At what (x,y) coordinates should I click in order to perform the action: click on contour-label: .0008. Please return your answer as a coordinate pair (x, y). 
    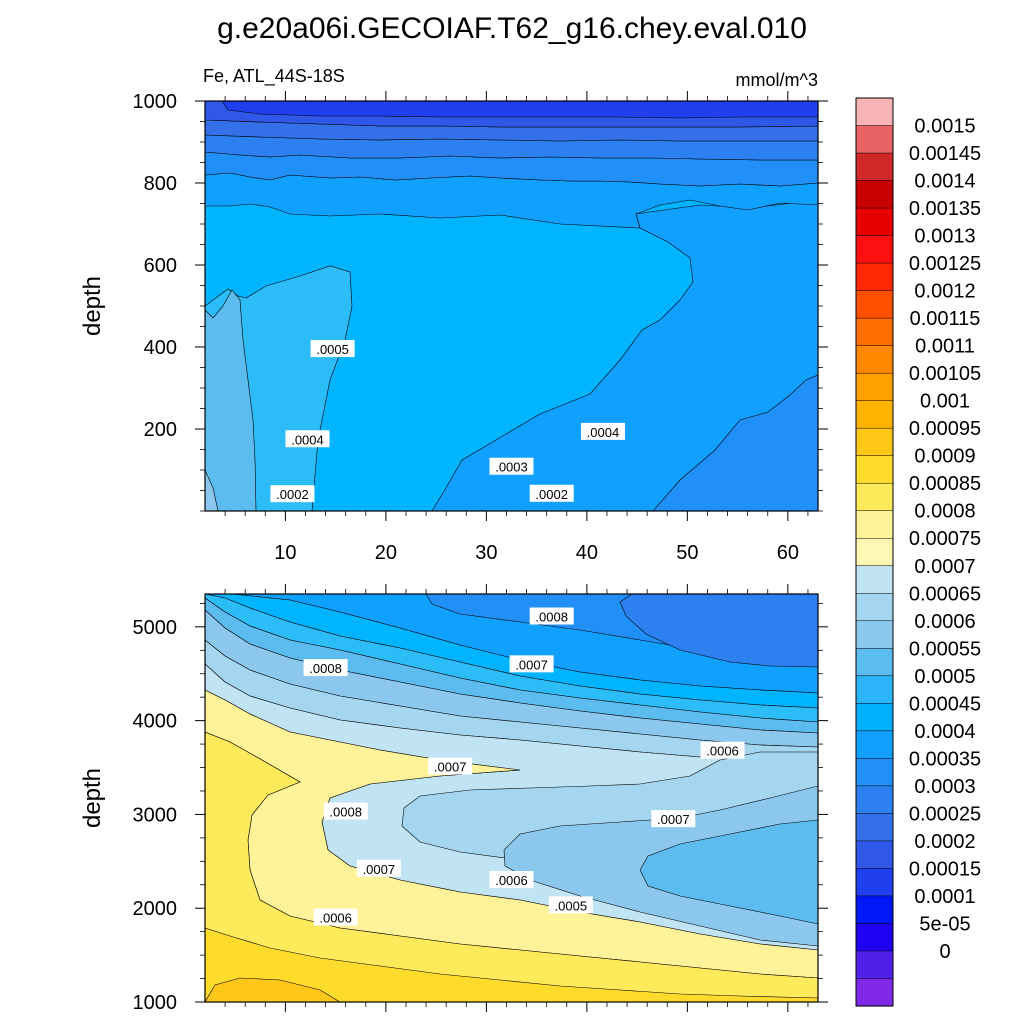
    Looking at the image, I should click on (345, 811).